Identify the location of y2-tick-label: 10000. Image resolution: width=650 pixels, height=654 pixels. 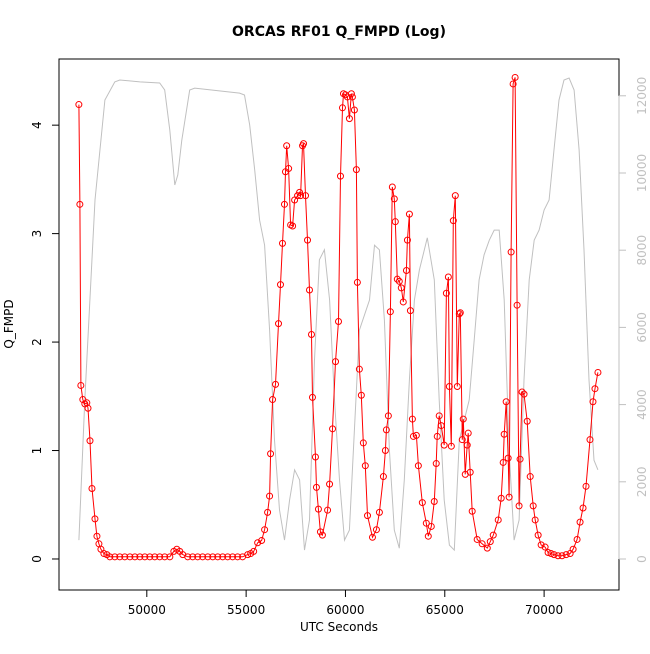
(642, 173).